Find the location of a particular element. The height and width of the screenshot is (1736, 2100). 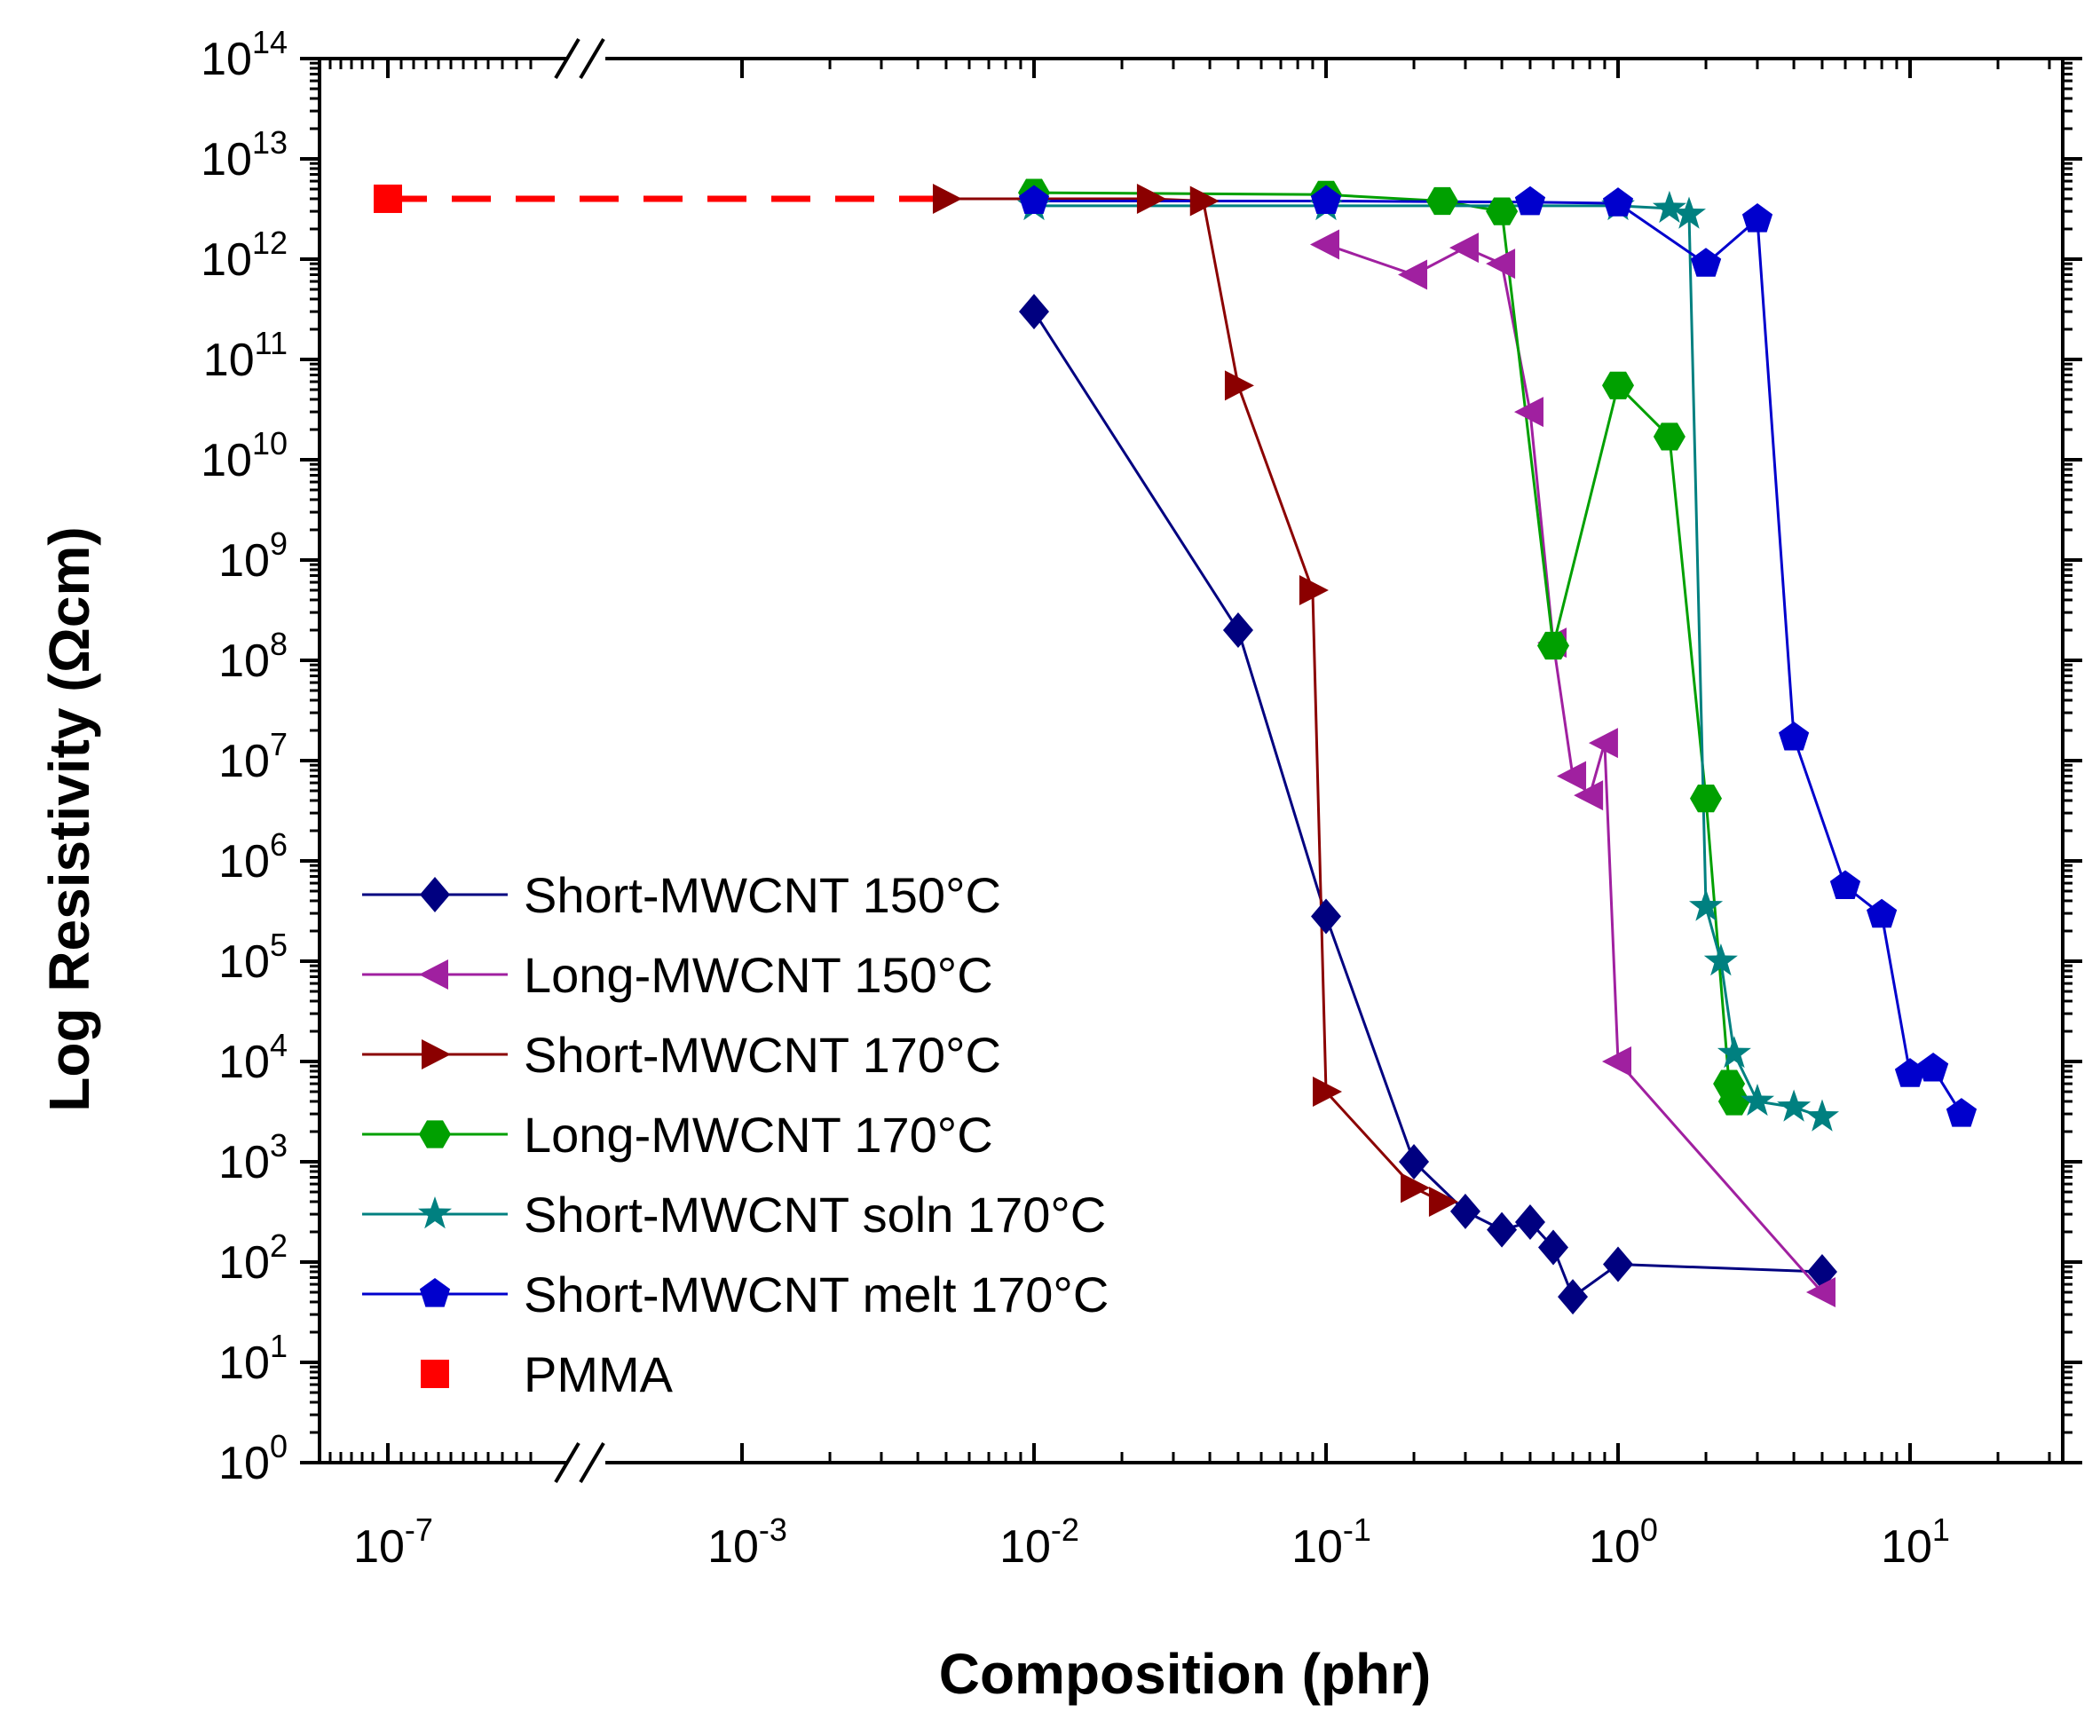

y-tick-label: 10⁷ is located at coordinates (253, 756).